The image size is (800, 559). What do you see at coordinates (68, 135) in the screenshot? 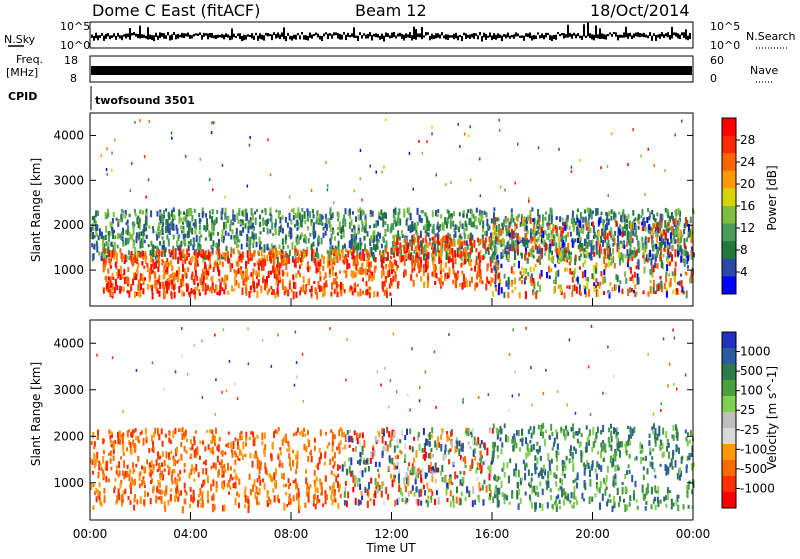
I see `power-ytick-label: 4000` at bounding box center [68, 135].